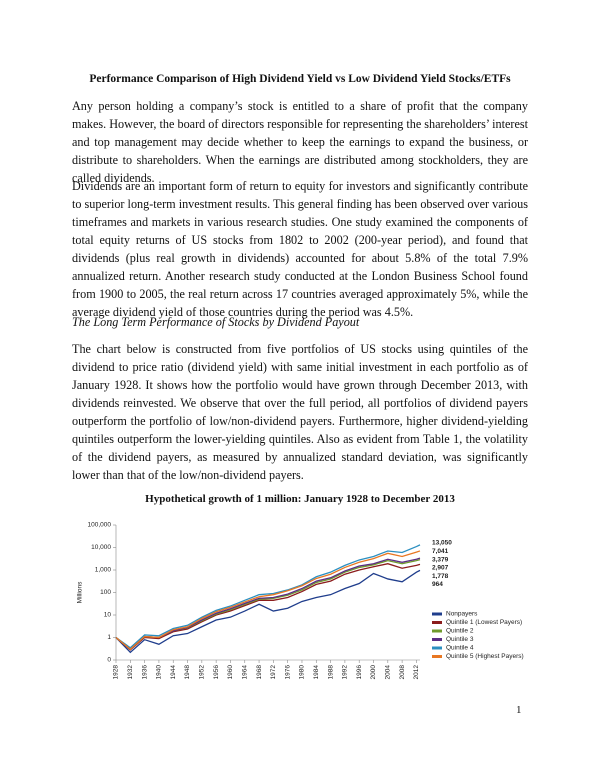  What do you see at coordinates (402, 672) in the screenshot?
I see `x-tick-label: 2008` at bounding box center [402, 672].